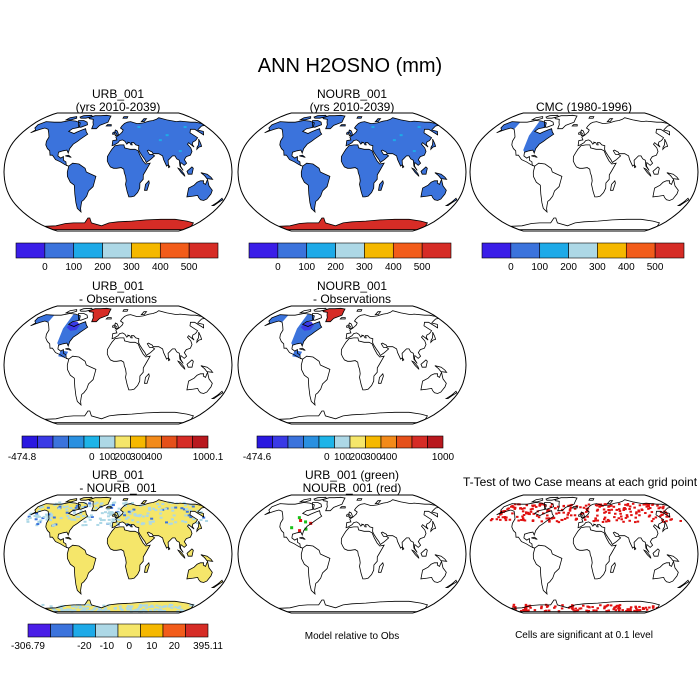  What do you see at coordinates (440, 176) in the screenshot?
I see `land-newguinea` at bounding box center [440, 176].